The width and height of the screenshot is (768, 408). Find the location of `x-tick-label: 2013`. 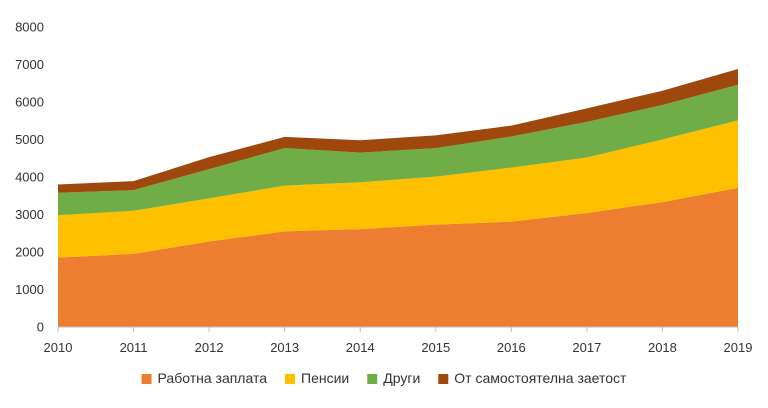

x-tick-label: 2013 is located at coordinates (284, 347).